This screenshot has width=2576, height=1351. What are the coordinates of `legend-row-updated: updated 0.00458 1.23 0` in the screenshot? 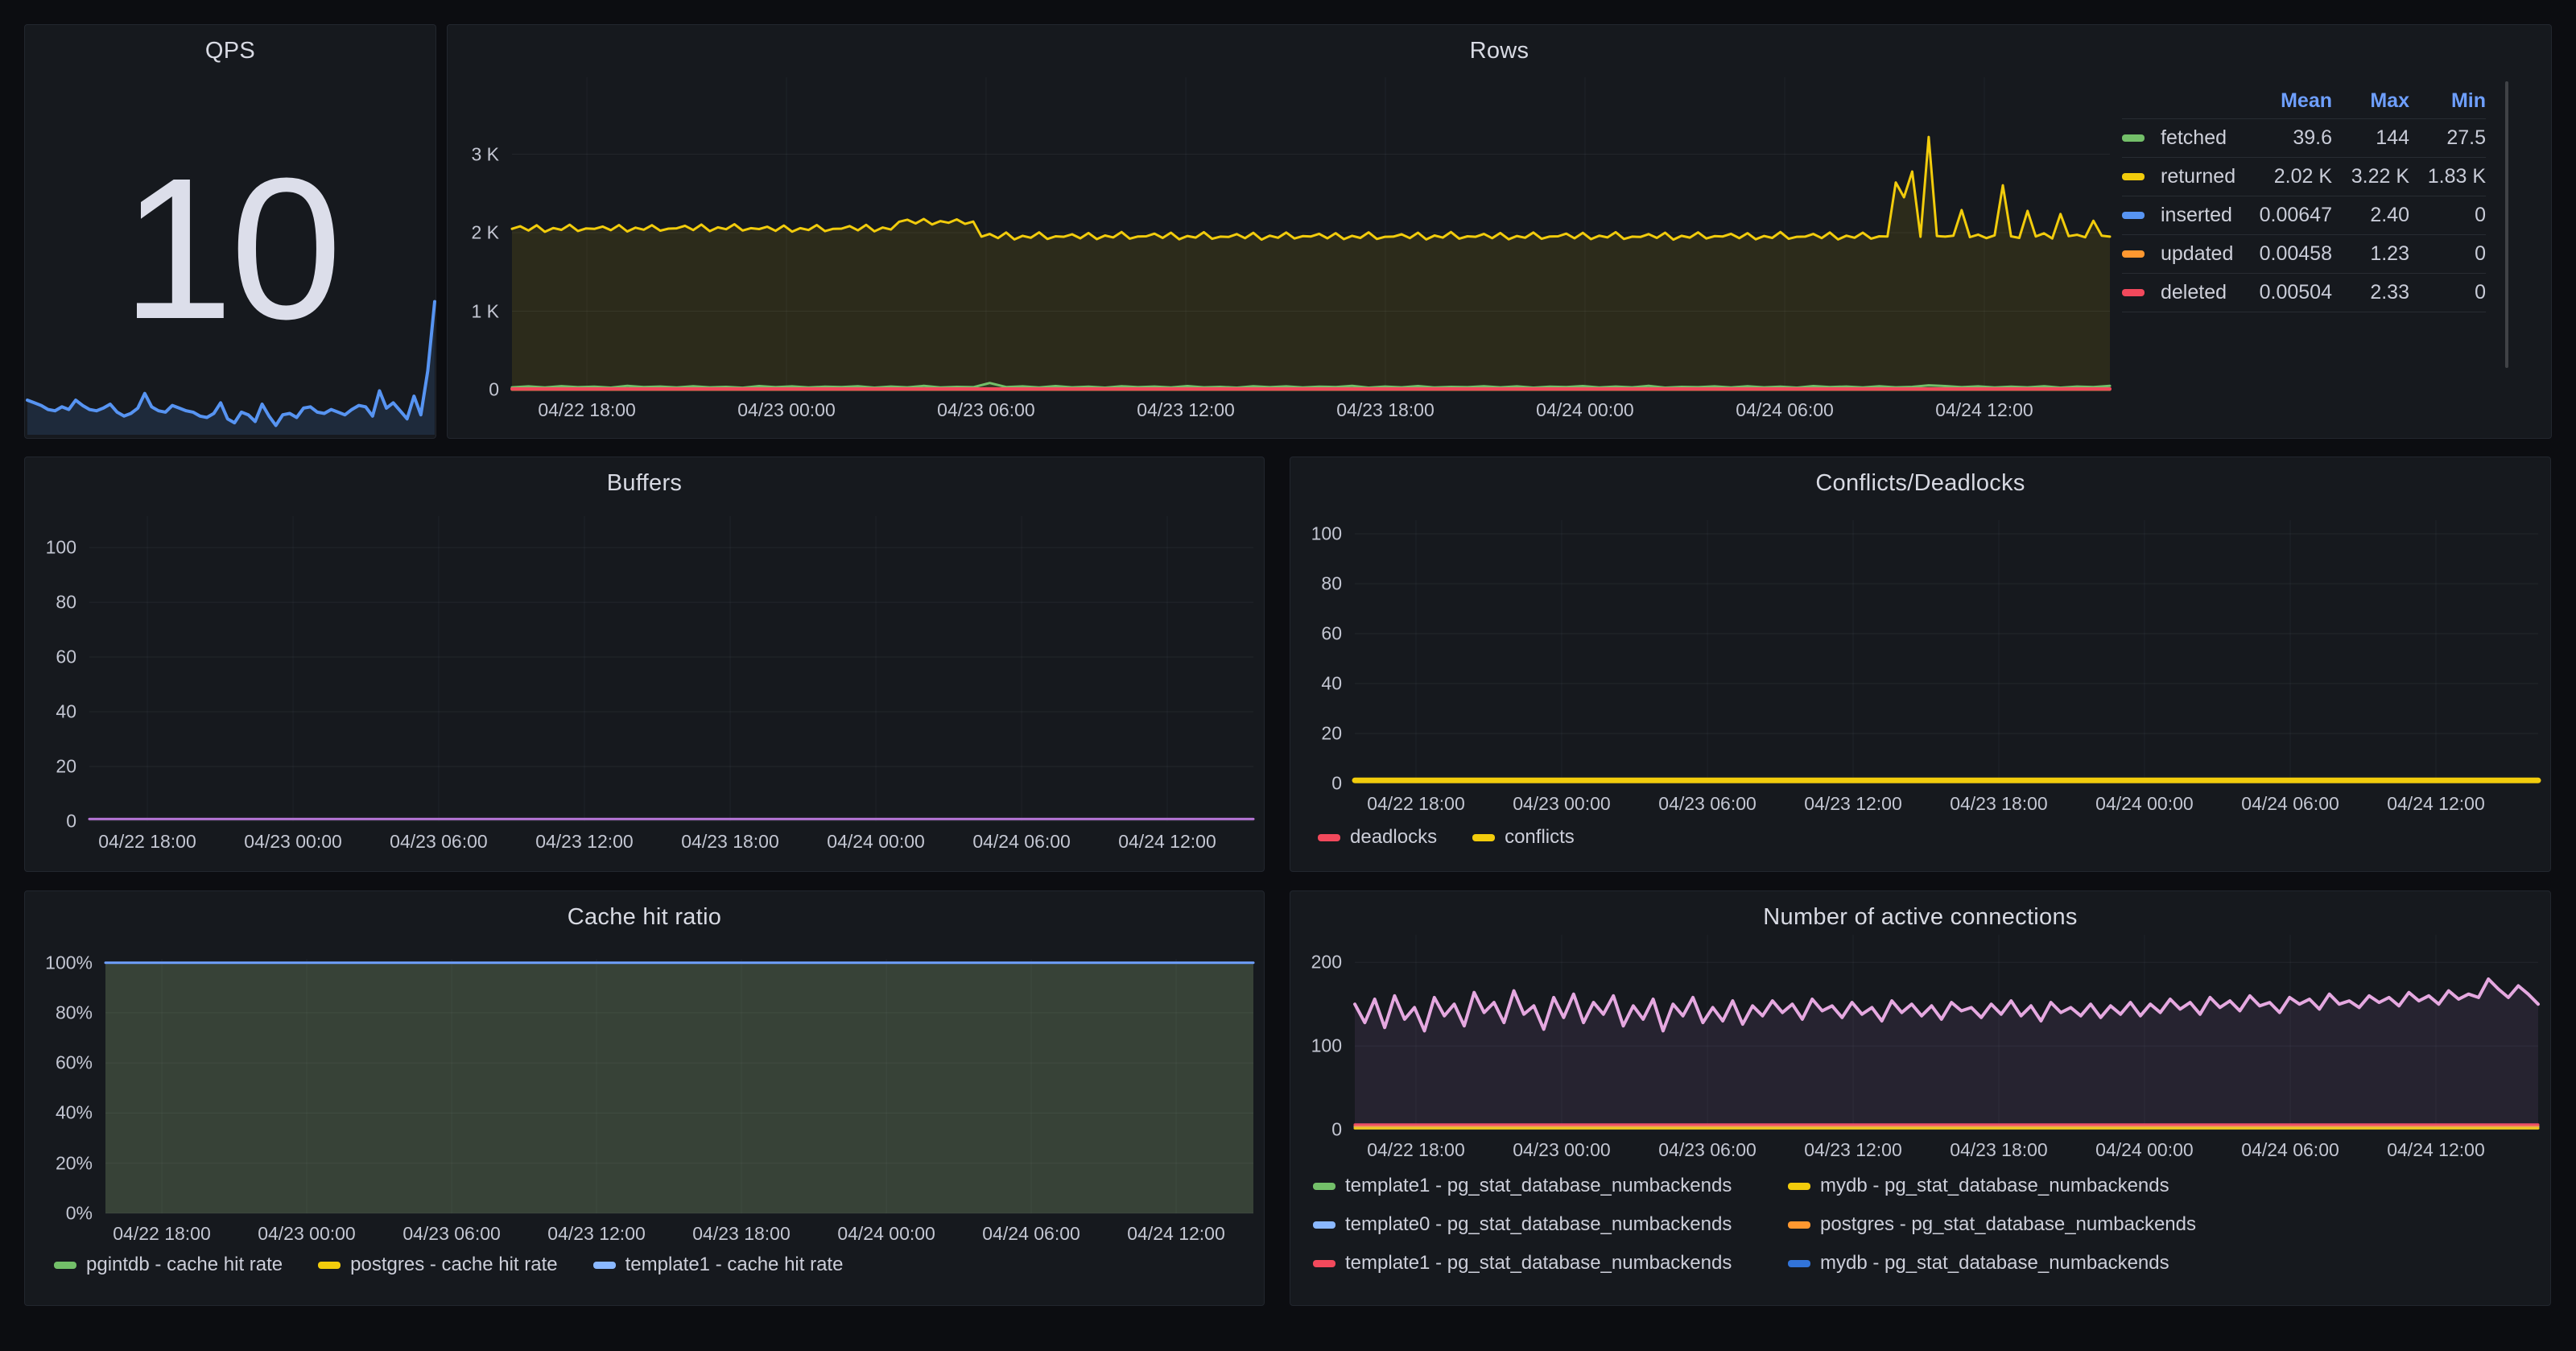 It's located at (2304, 254).